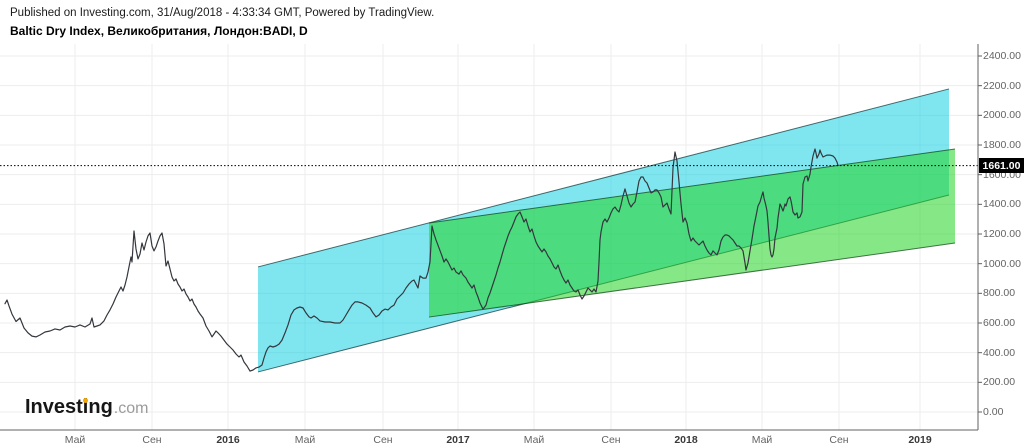 The height and width of the screenshot is (448, 1024). I want to click on price-tick-label: 1000.00, so click(1002, 263).